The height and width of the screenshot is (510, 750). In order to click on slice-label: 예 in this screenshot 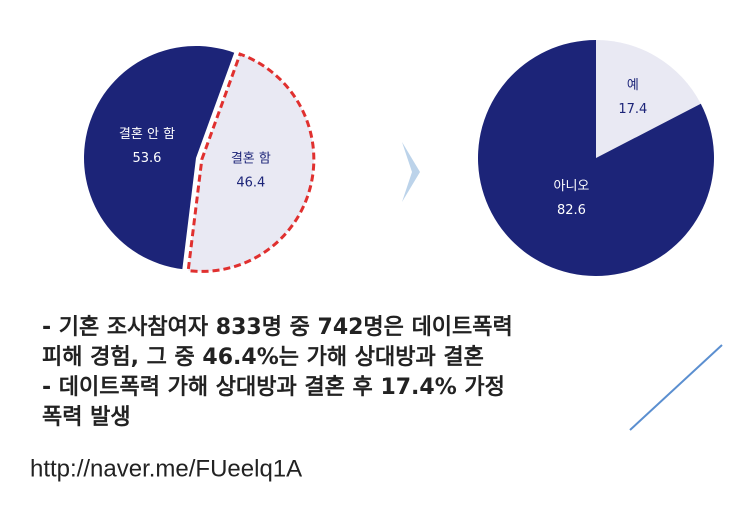, I will do `click(633, 85)`.